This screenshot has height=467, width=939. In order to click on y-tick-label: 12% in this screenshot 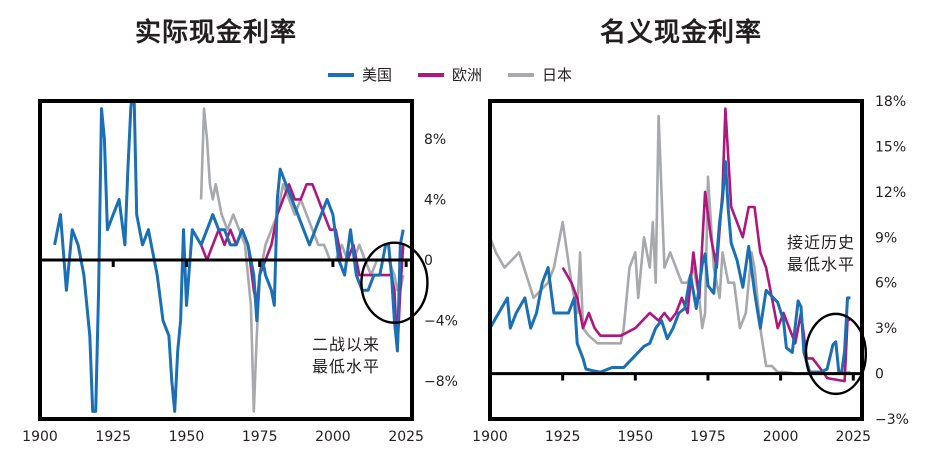, I will do `click(890, 193)`.